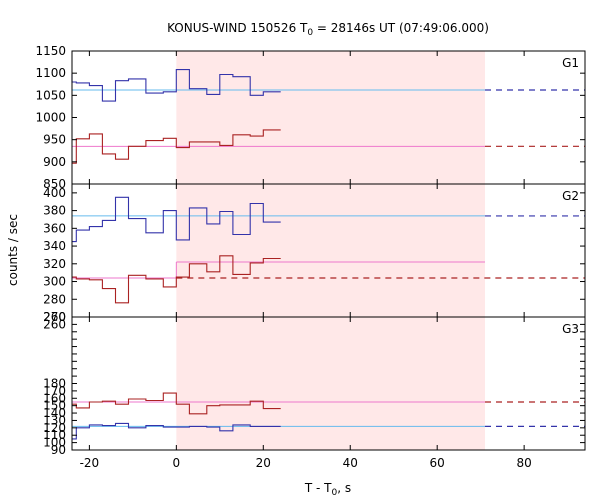 The image size is (600, 500). I want to click on x-tick-label: -20, so click(90, 463).